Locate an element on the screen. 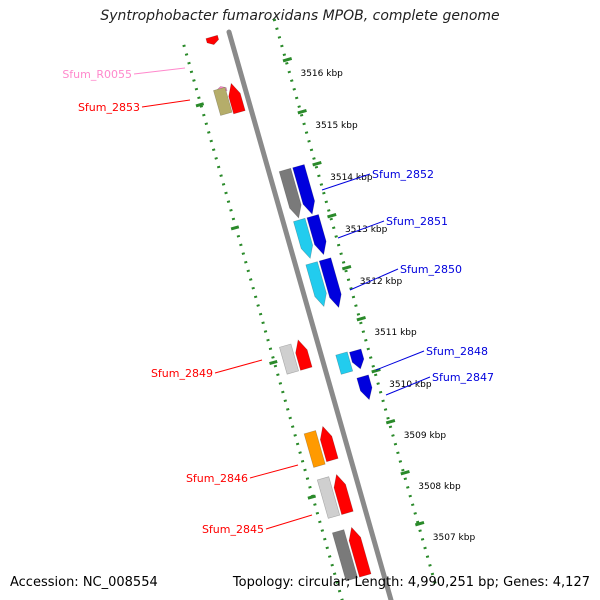 The width and height of the screenshot is (600, 600). scale-label: 3512 kbp is located at coordinates (381, 282).